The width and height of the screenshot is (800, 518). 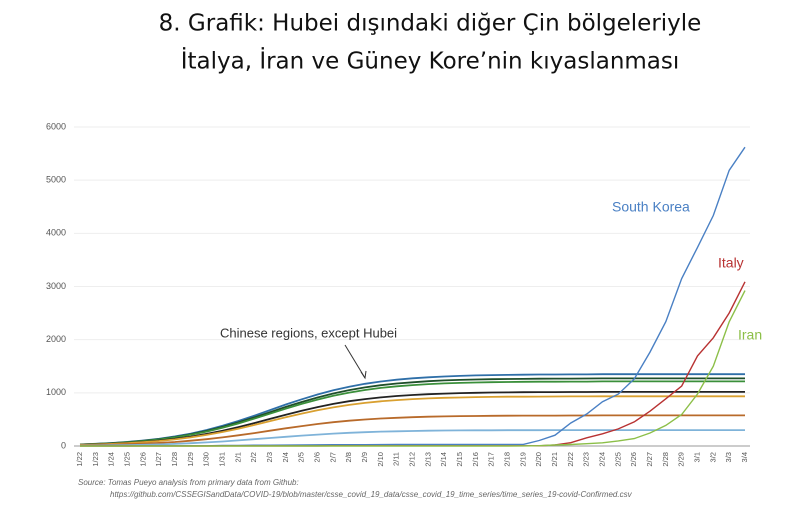 I want to click on x-tick-label: 2/18, so click(x=506, y=459).